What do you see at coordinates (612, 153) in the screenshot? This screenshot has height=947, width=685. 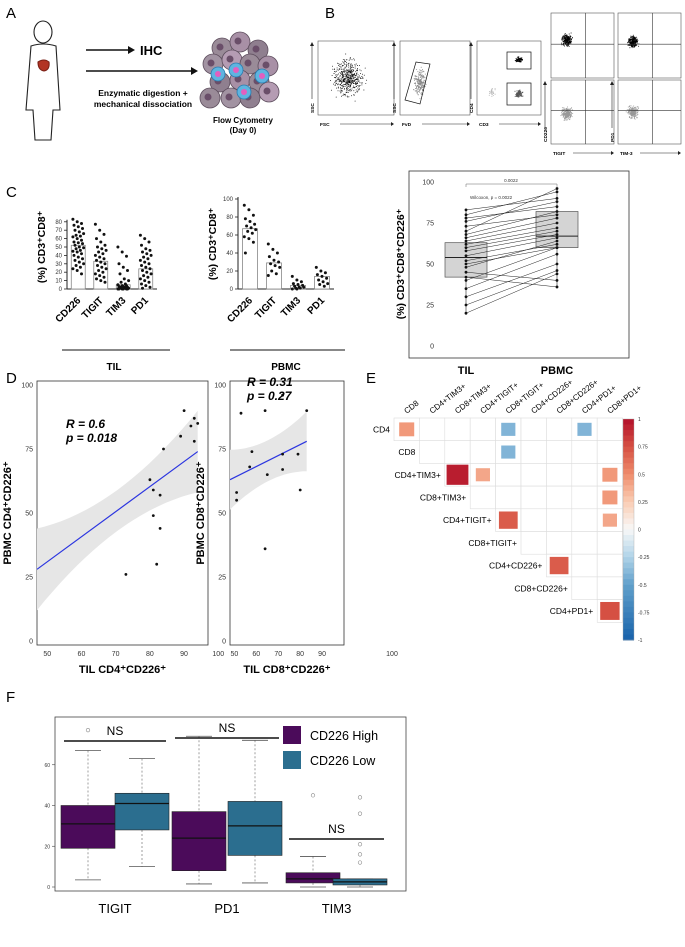 I see `flow-x-arrowhead` at bounding box center [612, 153].